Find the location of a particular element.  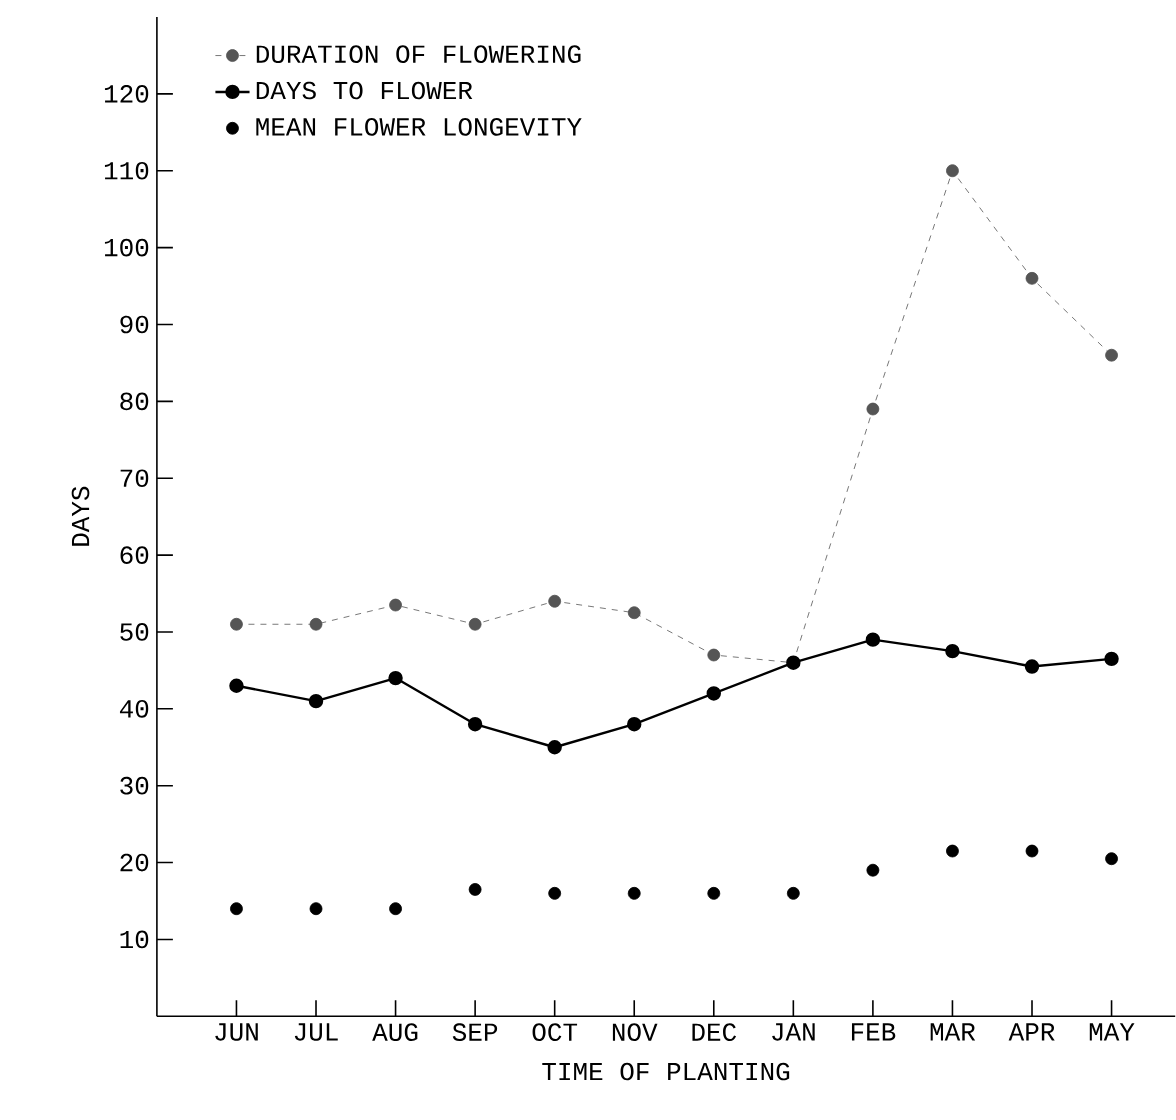

x-tick-label: APR is located at coordinates (1031, 1032).